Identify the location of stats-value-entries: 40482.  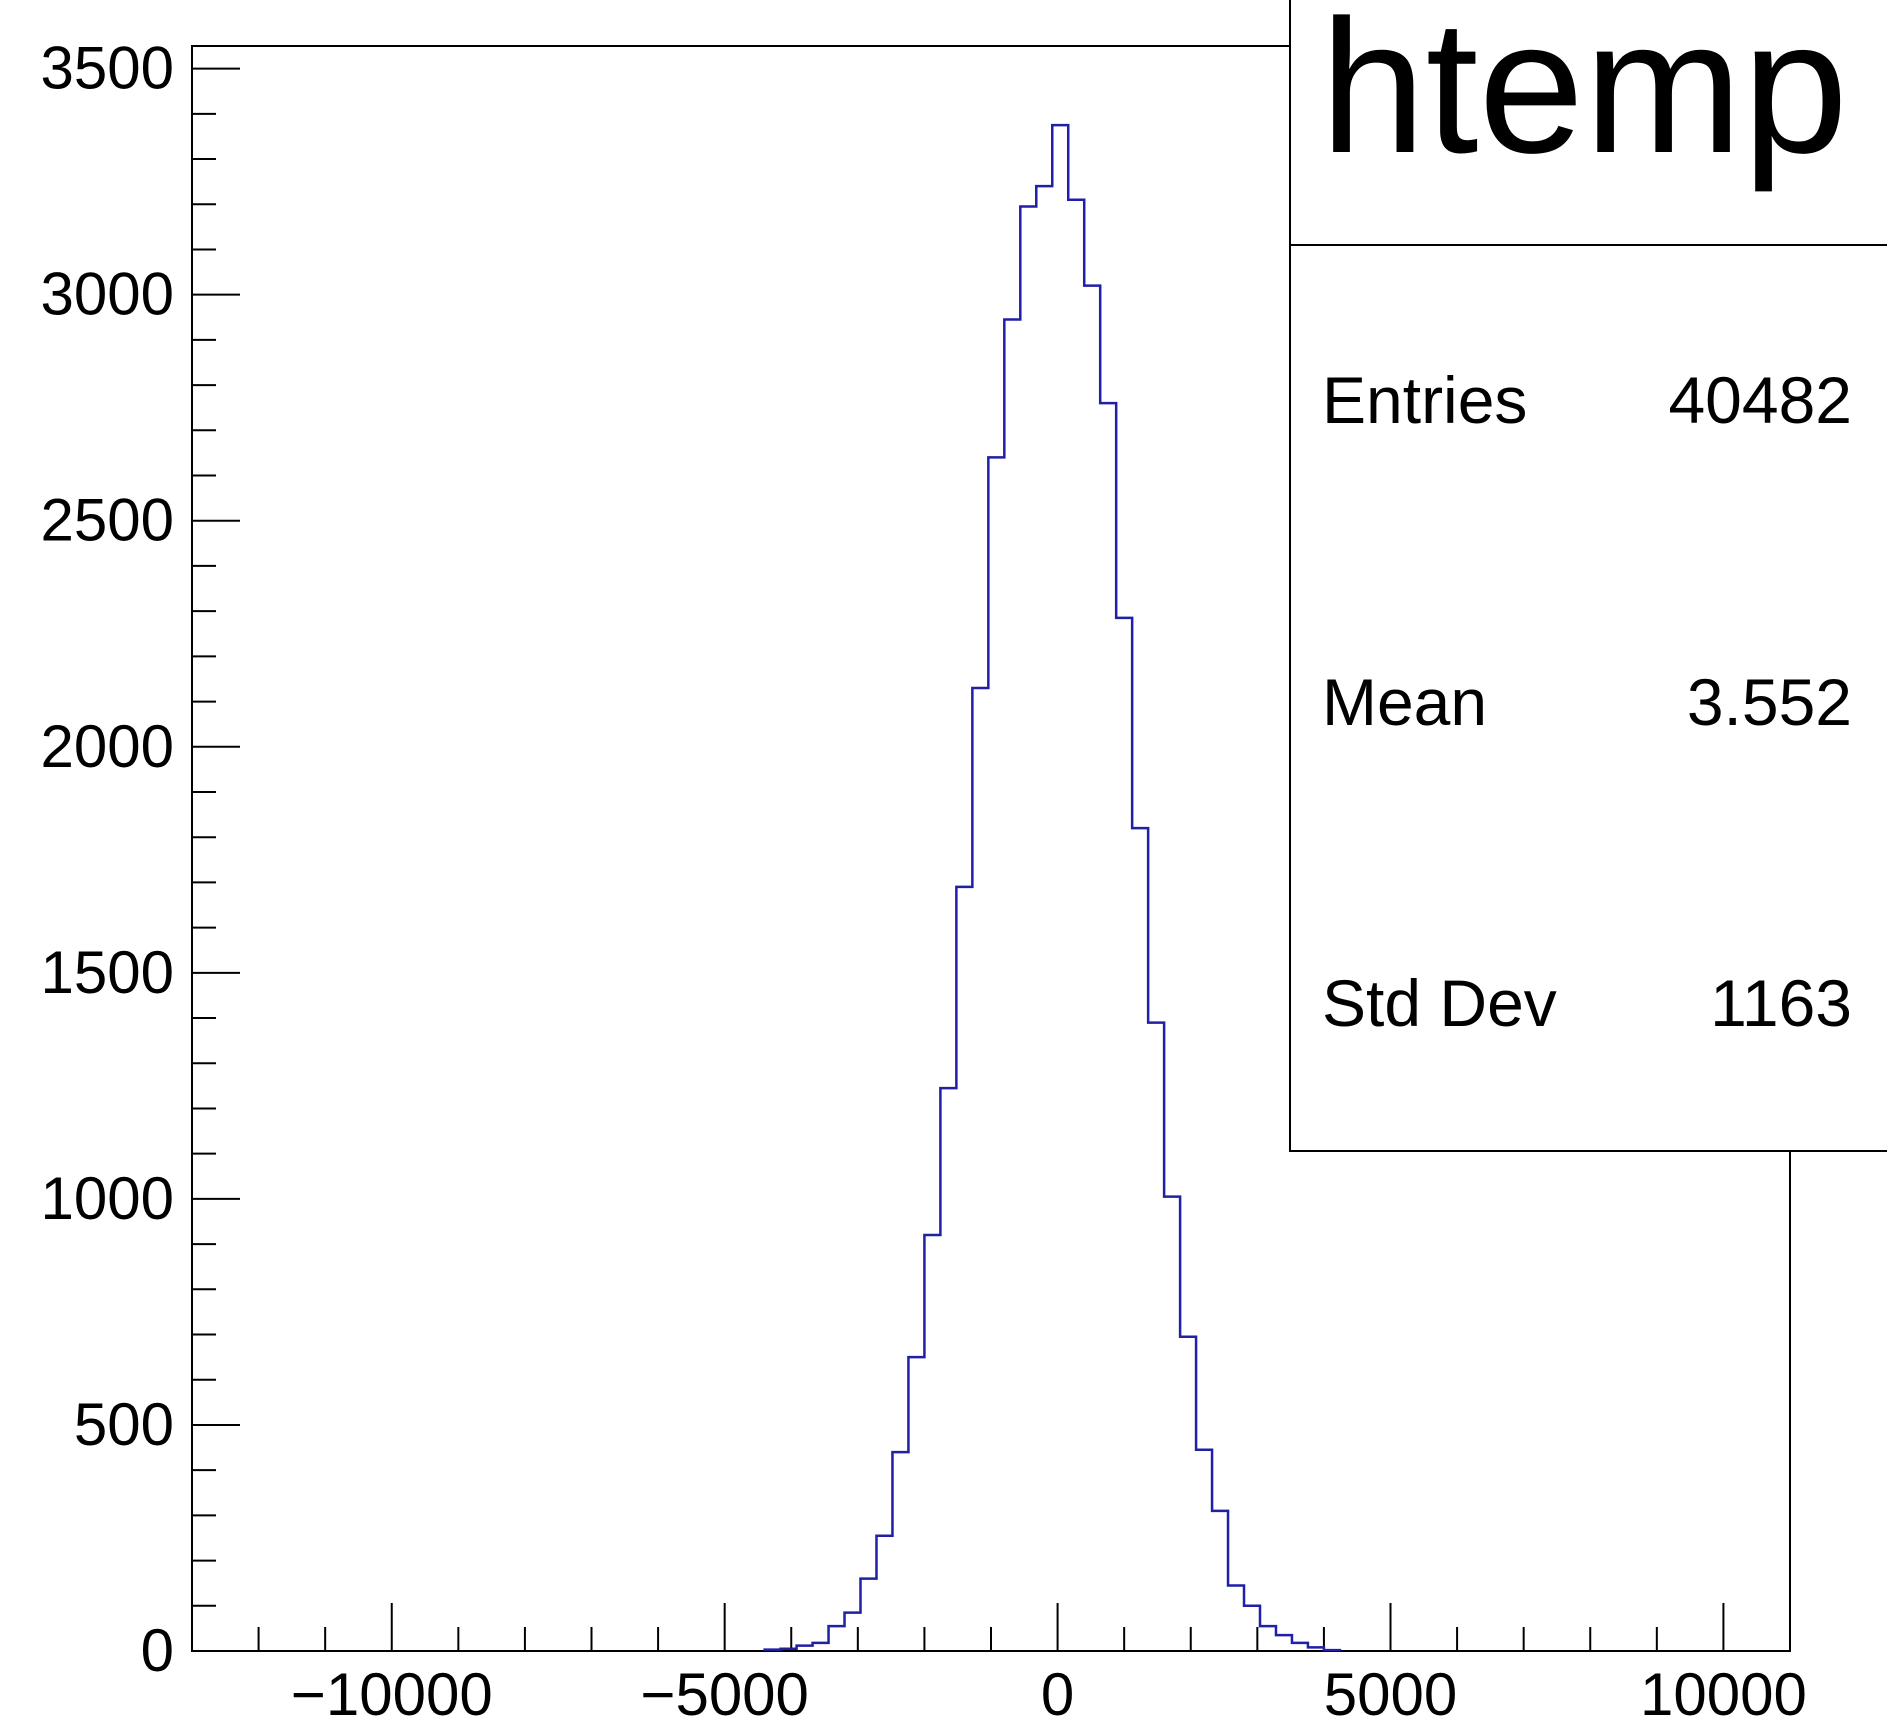
(1760, 400).